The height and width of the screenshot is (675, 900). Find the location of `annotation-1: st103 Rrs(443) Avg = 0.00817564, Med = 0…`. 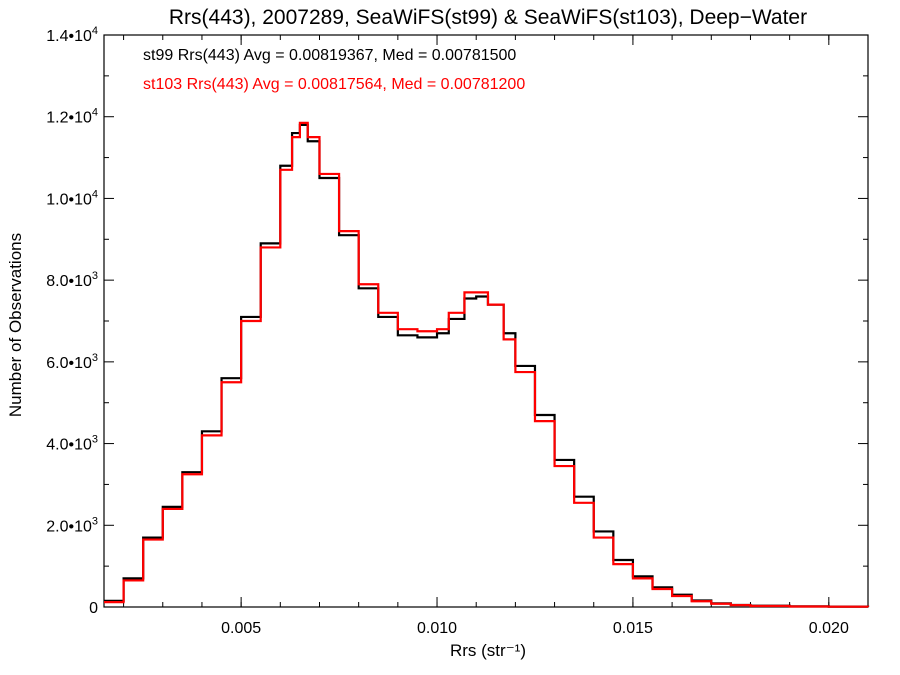

annotation-1: st103 Rrs(443) Avg = 0.00817564, Med = 0… is located at coordinates (334, 84).